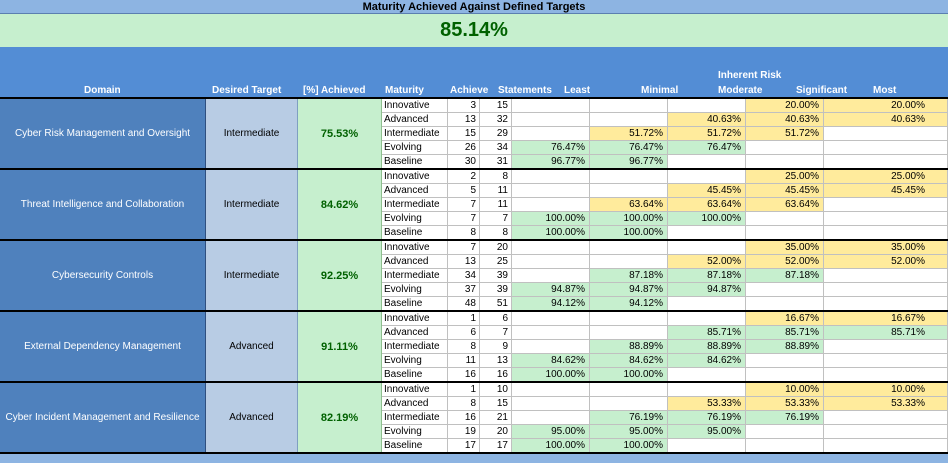 Image resolution: width=948 pixels, height=463 pixels. Describe the element at coordinates (886, 120) in the screenshot. I see `risk-most-cell: 40.63%` at that location.